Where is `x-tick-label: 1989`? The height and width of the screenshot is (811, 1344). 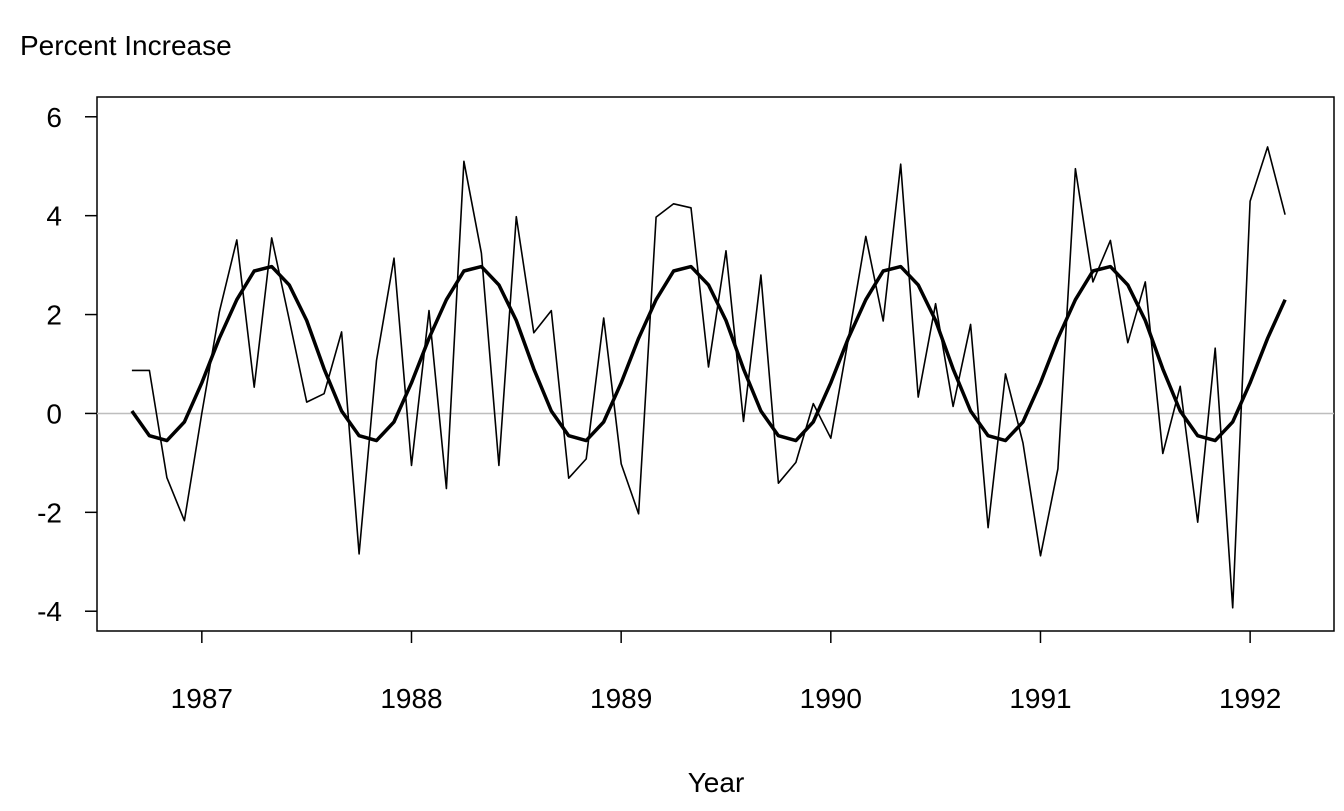 x-tick-label: 1989 is located at coordinates (621, 698).